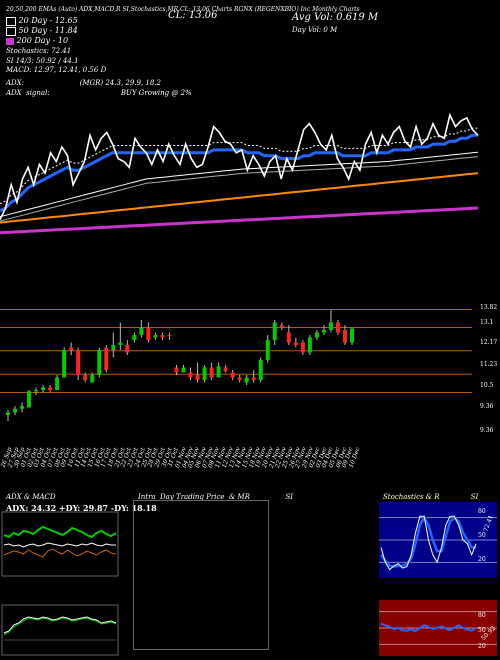  Describe the element at coordinates (81, 508) in the screenshot. I see `adx-values: ADX: 24.32 +DY: 29.87 -DY: 18.18` at that location.